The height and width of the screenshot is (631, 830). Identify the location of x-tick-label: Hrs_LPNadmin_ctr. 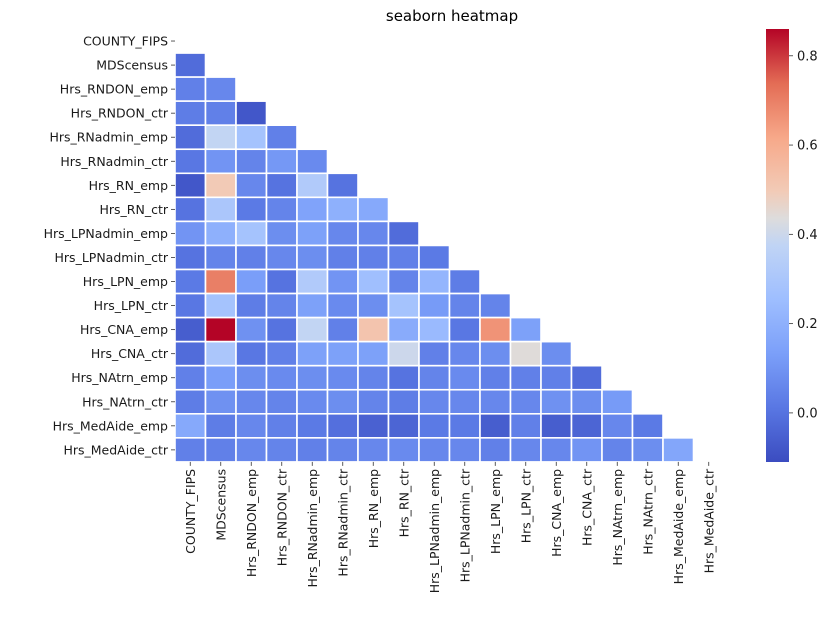
(464, 525).